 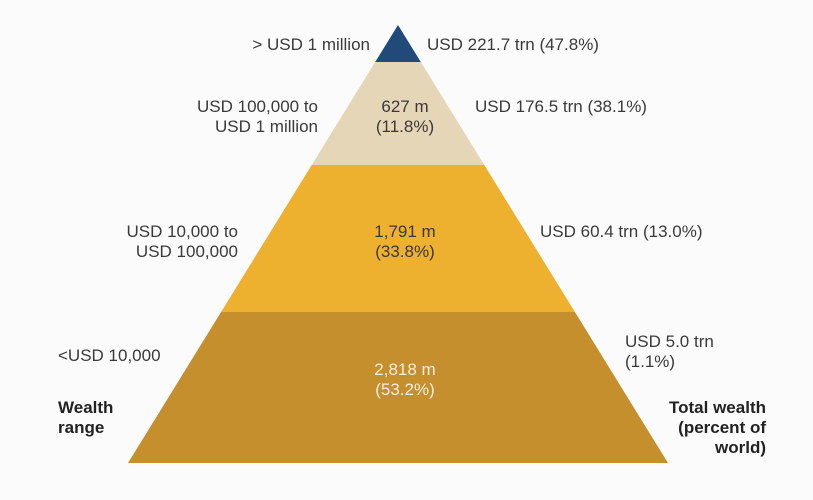 What do you see at coordinates (182, 241) in the screenshot?
I see `tier-2-range-label: USD 10,000 to USD 100,000` at bounding box center [182, 241].